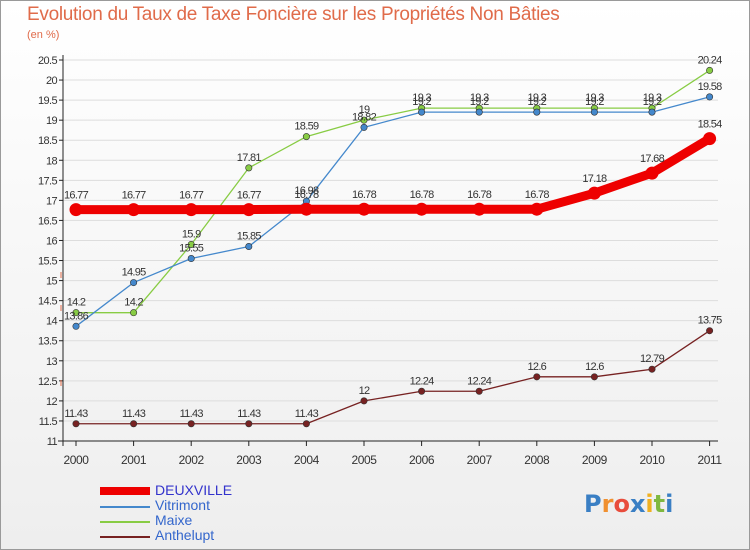  I want to click on x-tick-label: 2011, so click(709, 460).